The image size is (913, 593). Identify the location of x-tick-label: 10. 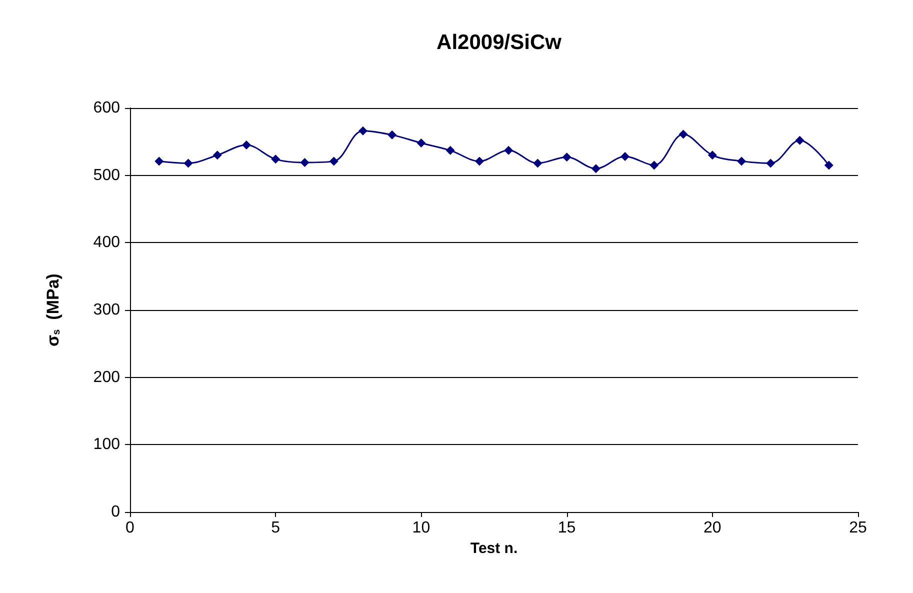
(421, 528).